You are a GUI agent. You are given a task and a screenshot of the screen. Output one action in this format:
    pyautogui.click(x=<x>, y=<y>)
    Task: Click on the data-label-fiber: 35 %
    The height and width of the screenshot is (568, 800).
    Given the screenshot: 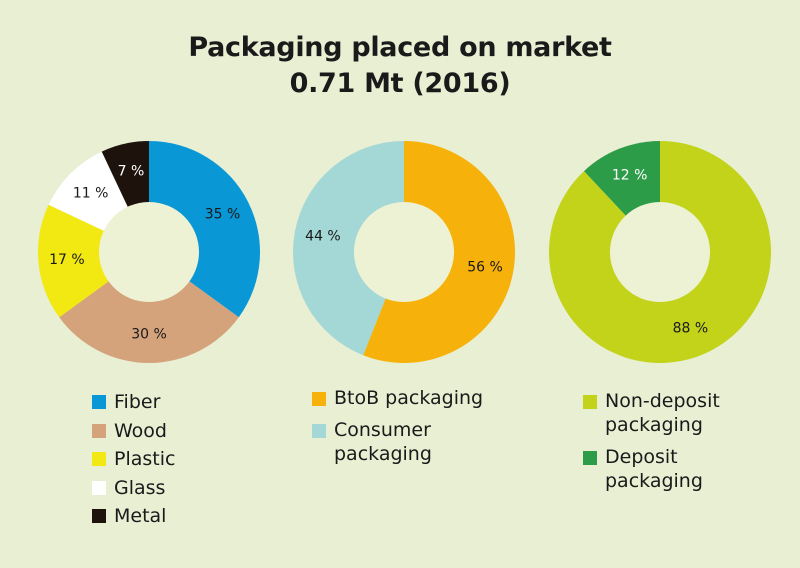 What is the action you would take?
    pyautogui.click(x=223, y=215)
    